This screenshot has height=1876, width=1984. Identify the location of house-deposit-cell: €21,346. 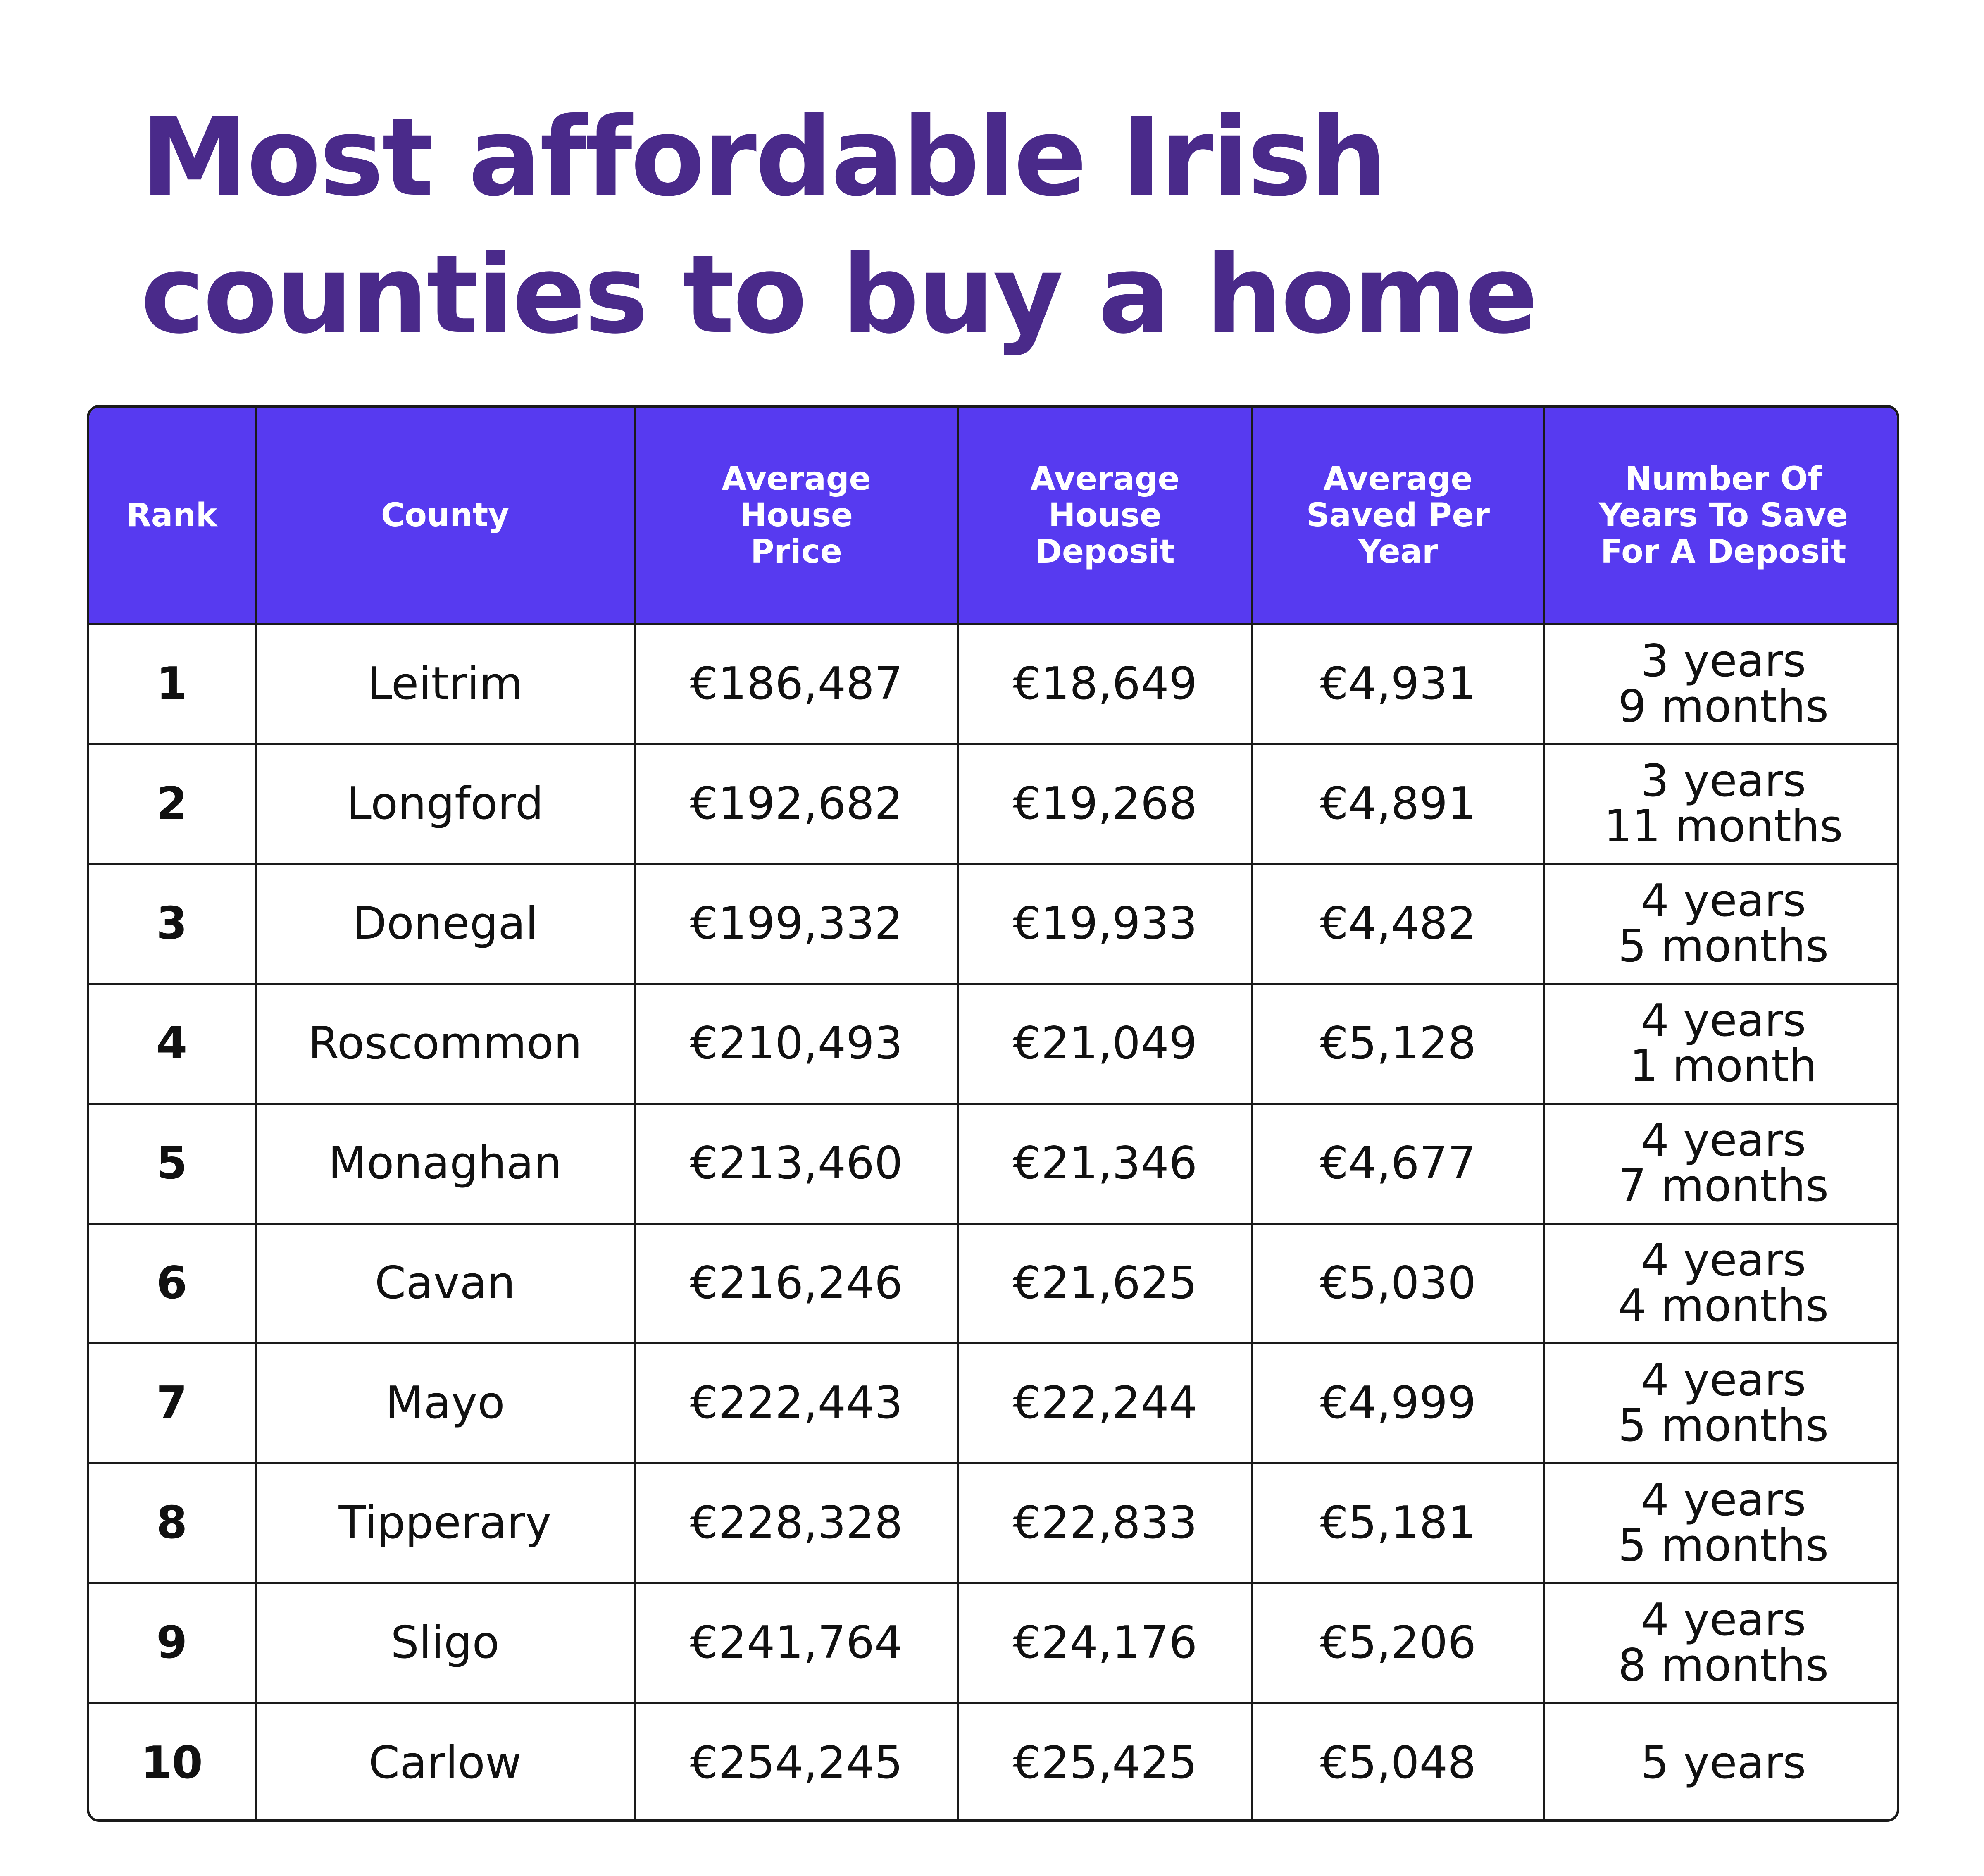
(1105, 1164).